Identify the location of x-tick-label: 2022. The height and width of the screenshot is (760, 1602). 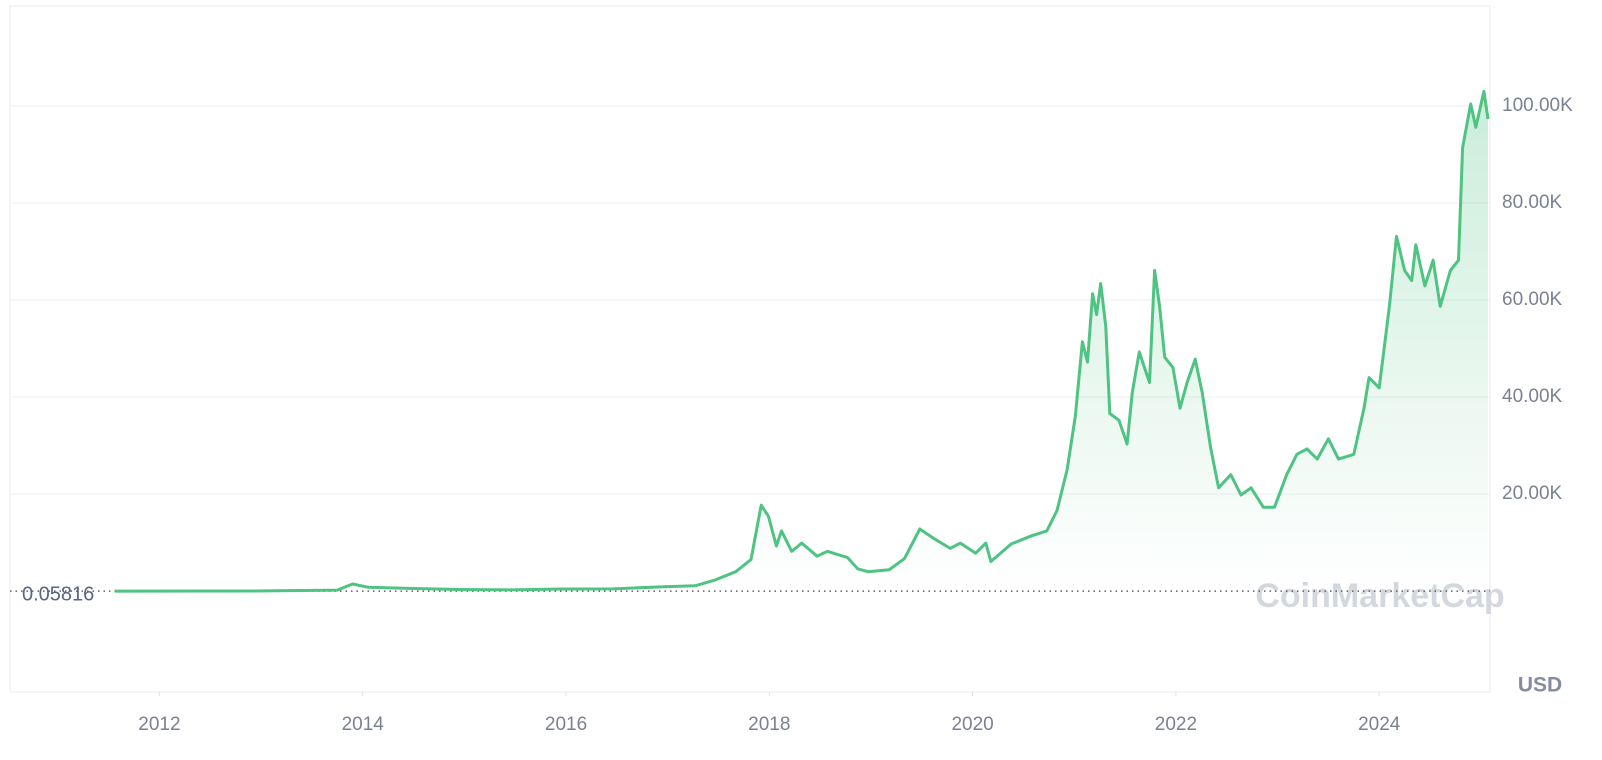
(1176, 724).